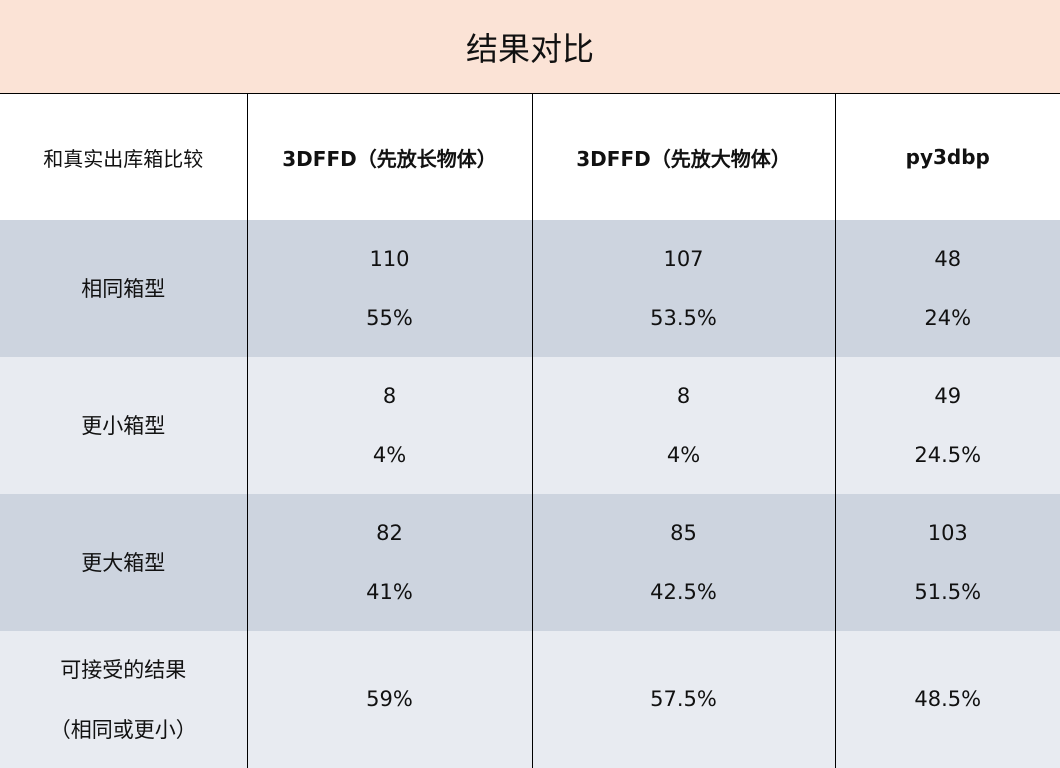  I want to click on count-value: 107, so click(683, 258).